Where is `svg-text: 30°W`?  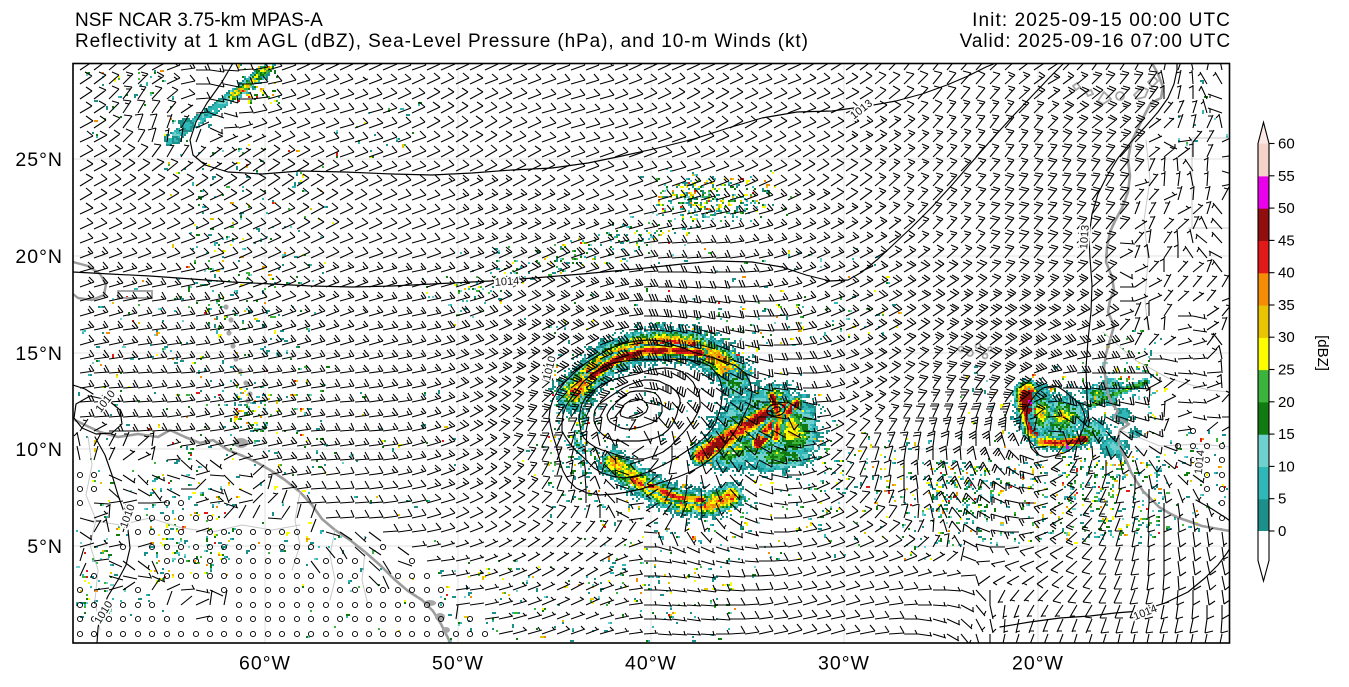 svg-text: 30°W is located at coordinates (844, 664).